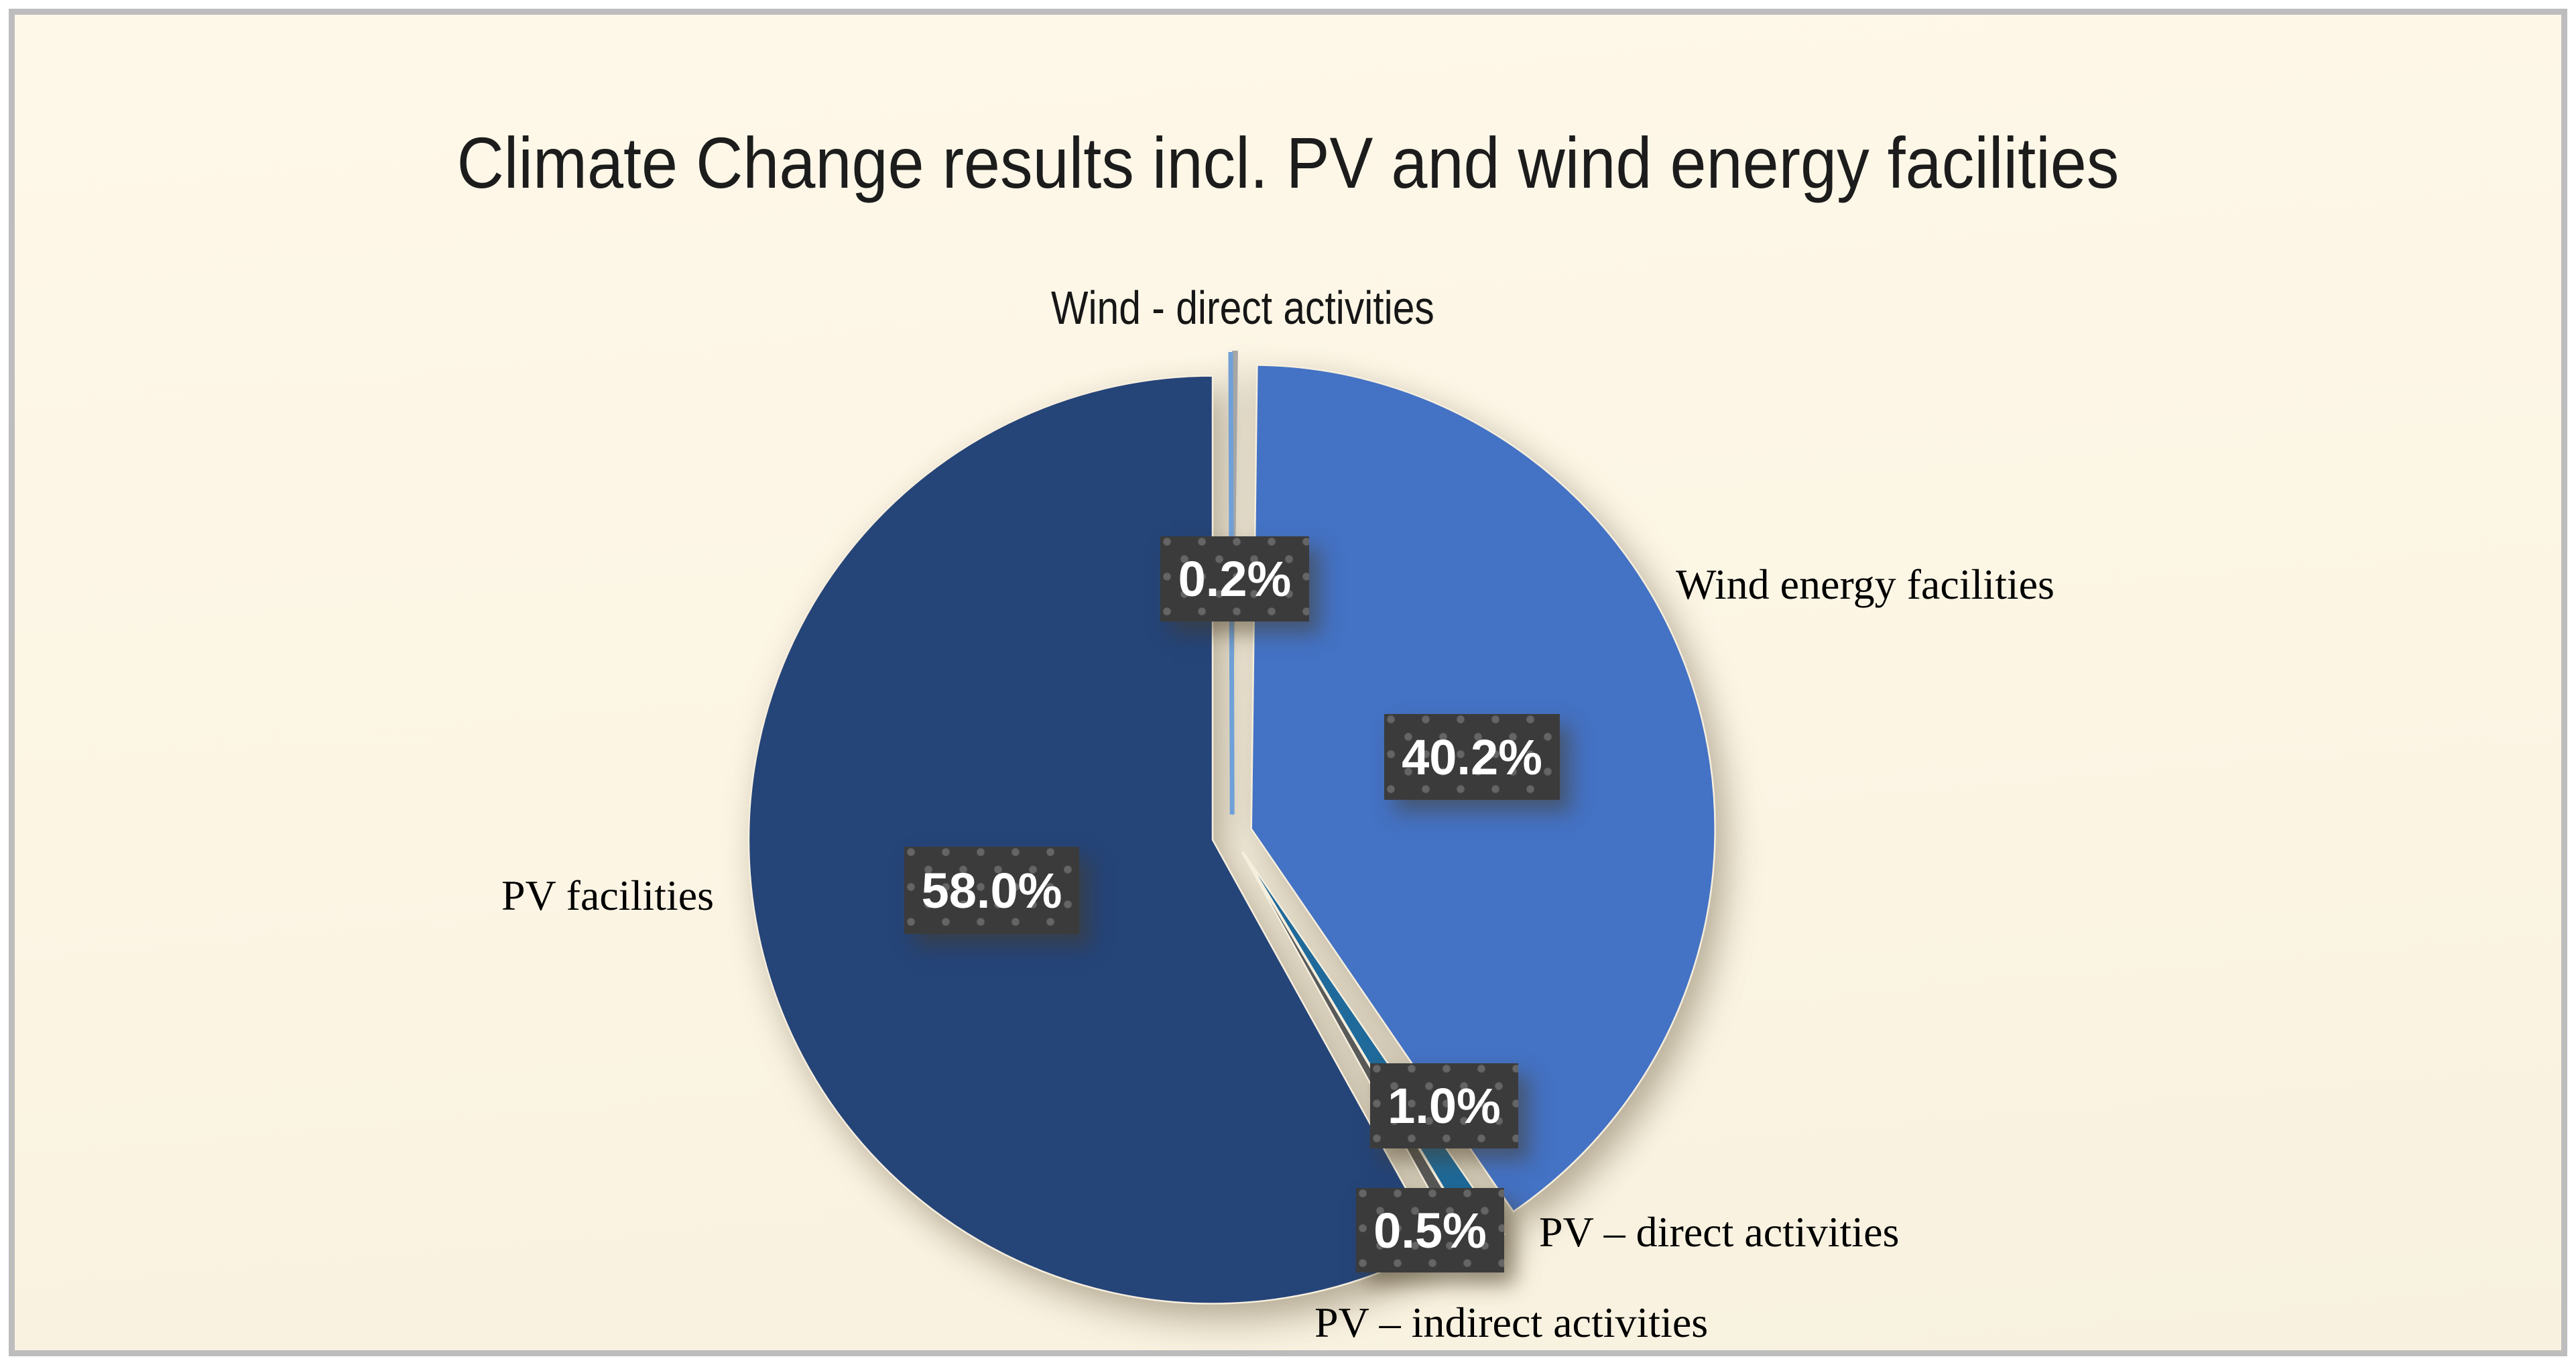 This screenshot has width=2576, height=1365. What do you see at coordinates (608, 895) in the screenshot?
I see `slice-label-pv-facilities: PV facilities` at bounding box center [608, 895].